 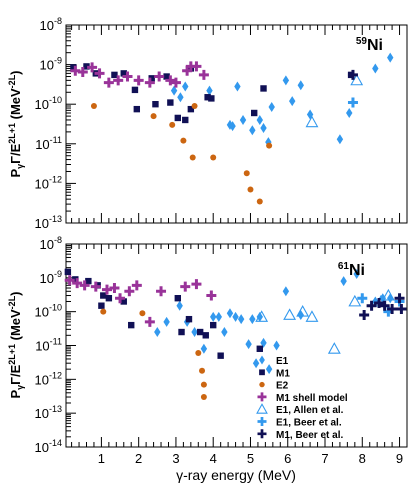 What do you see at coordinates (48, 103) in the screenshot?
I see `y-tick-label: 10-10` at bounding box center [48, 103].